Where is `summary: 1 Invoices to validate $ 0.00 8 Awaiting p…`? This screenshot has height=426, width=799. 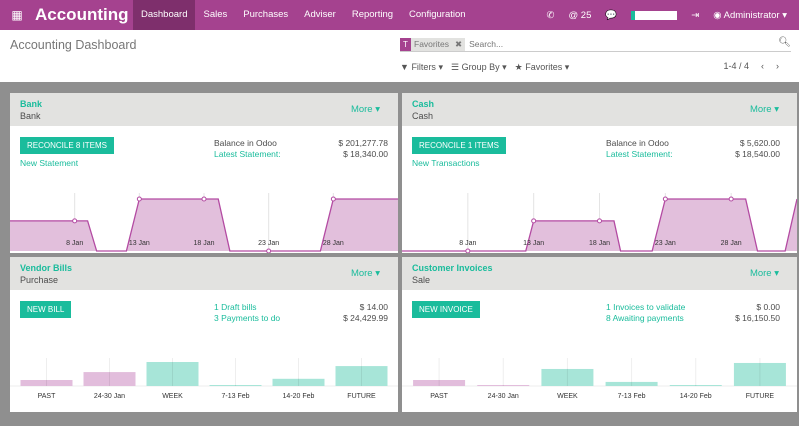 summary: 1 Invoices to validate $ 0.00 8 Awaiting p… is located at coordinates (693, 313).